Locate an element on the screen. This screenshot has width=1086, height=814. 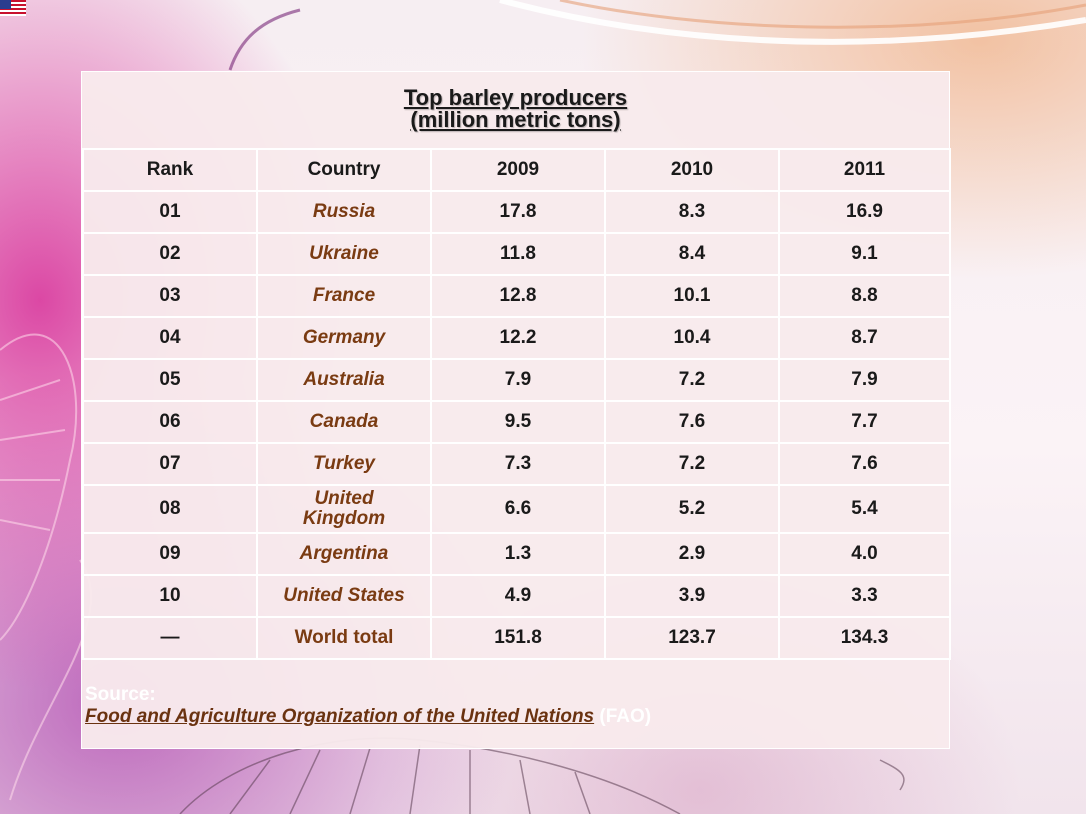
value-2010-cell: 2.9 is located at coordinates (692, 554).